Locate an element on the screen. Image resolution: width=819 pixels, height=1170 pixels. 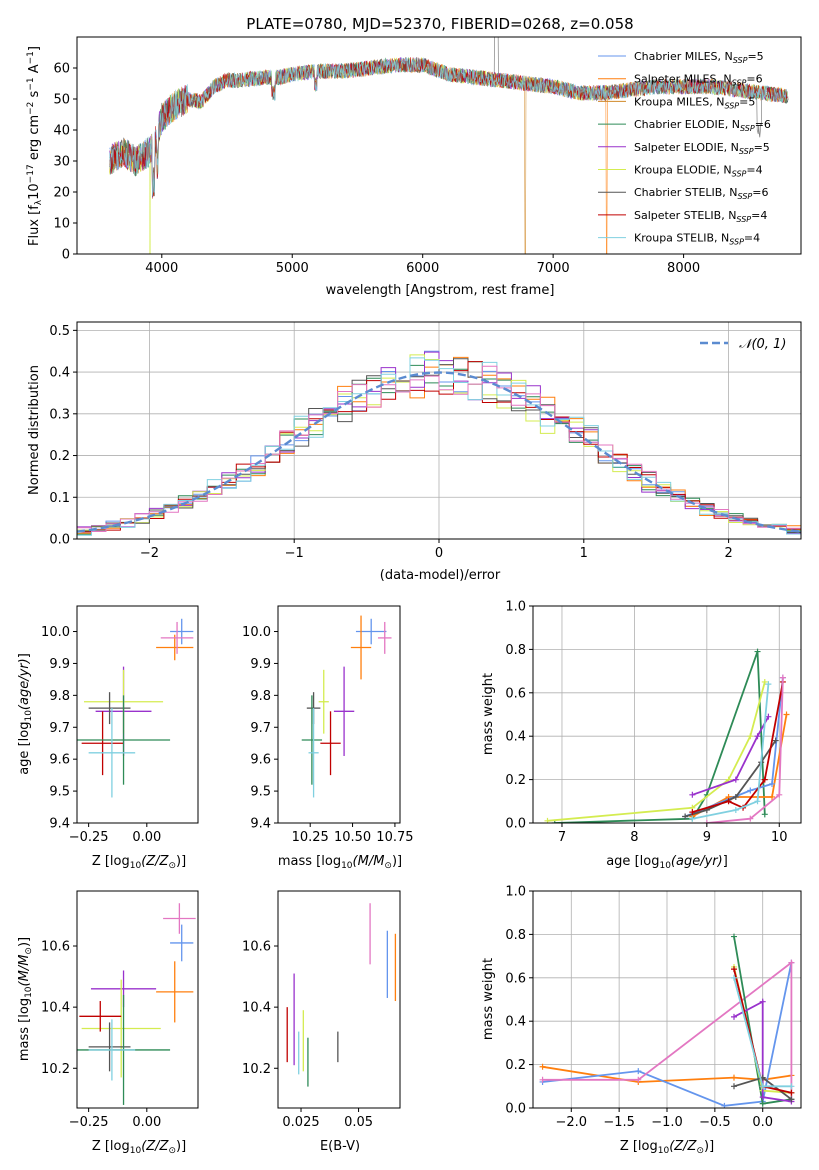
x-tick-label: 6000 is located at coordinates (422, 268).